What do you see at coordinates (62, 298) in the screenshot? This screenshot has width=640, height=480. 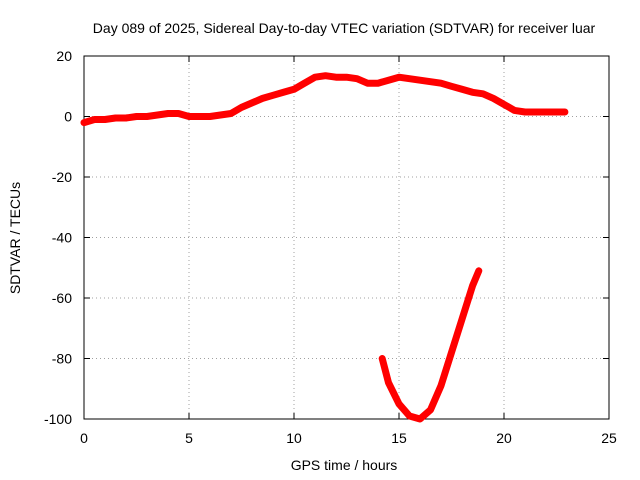 I see `y-tick-label: -60` at bounding box center [62, 298].